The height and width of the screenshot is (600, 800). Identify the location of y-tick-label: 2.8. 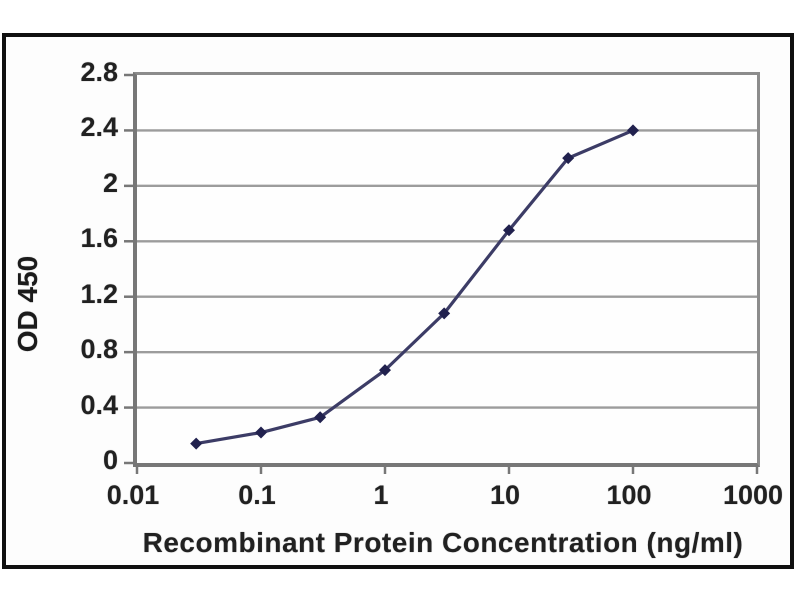
(99, 72).